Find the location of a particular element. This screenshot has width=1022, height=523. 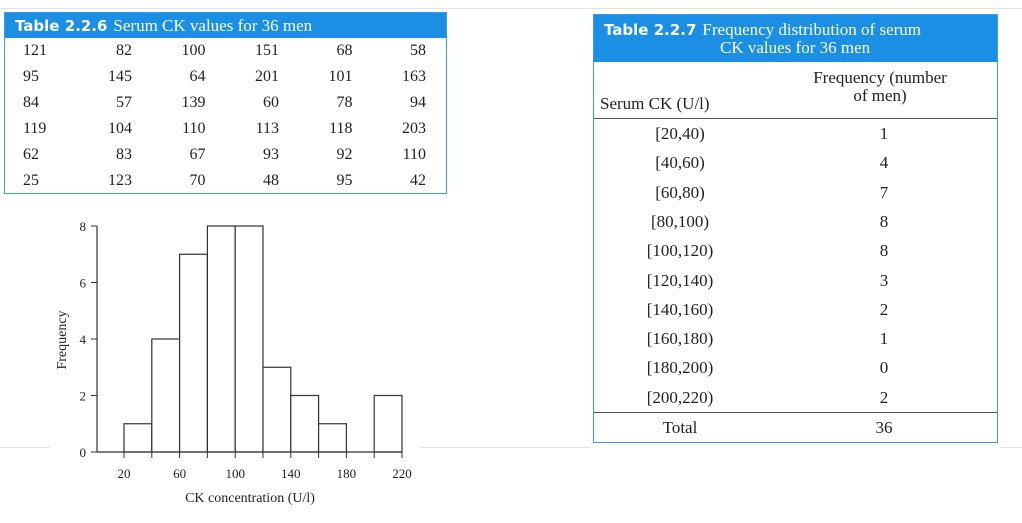

frequency-cell: 0 is located at coordinates (884, 368).